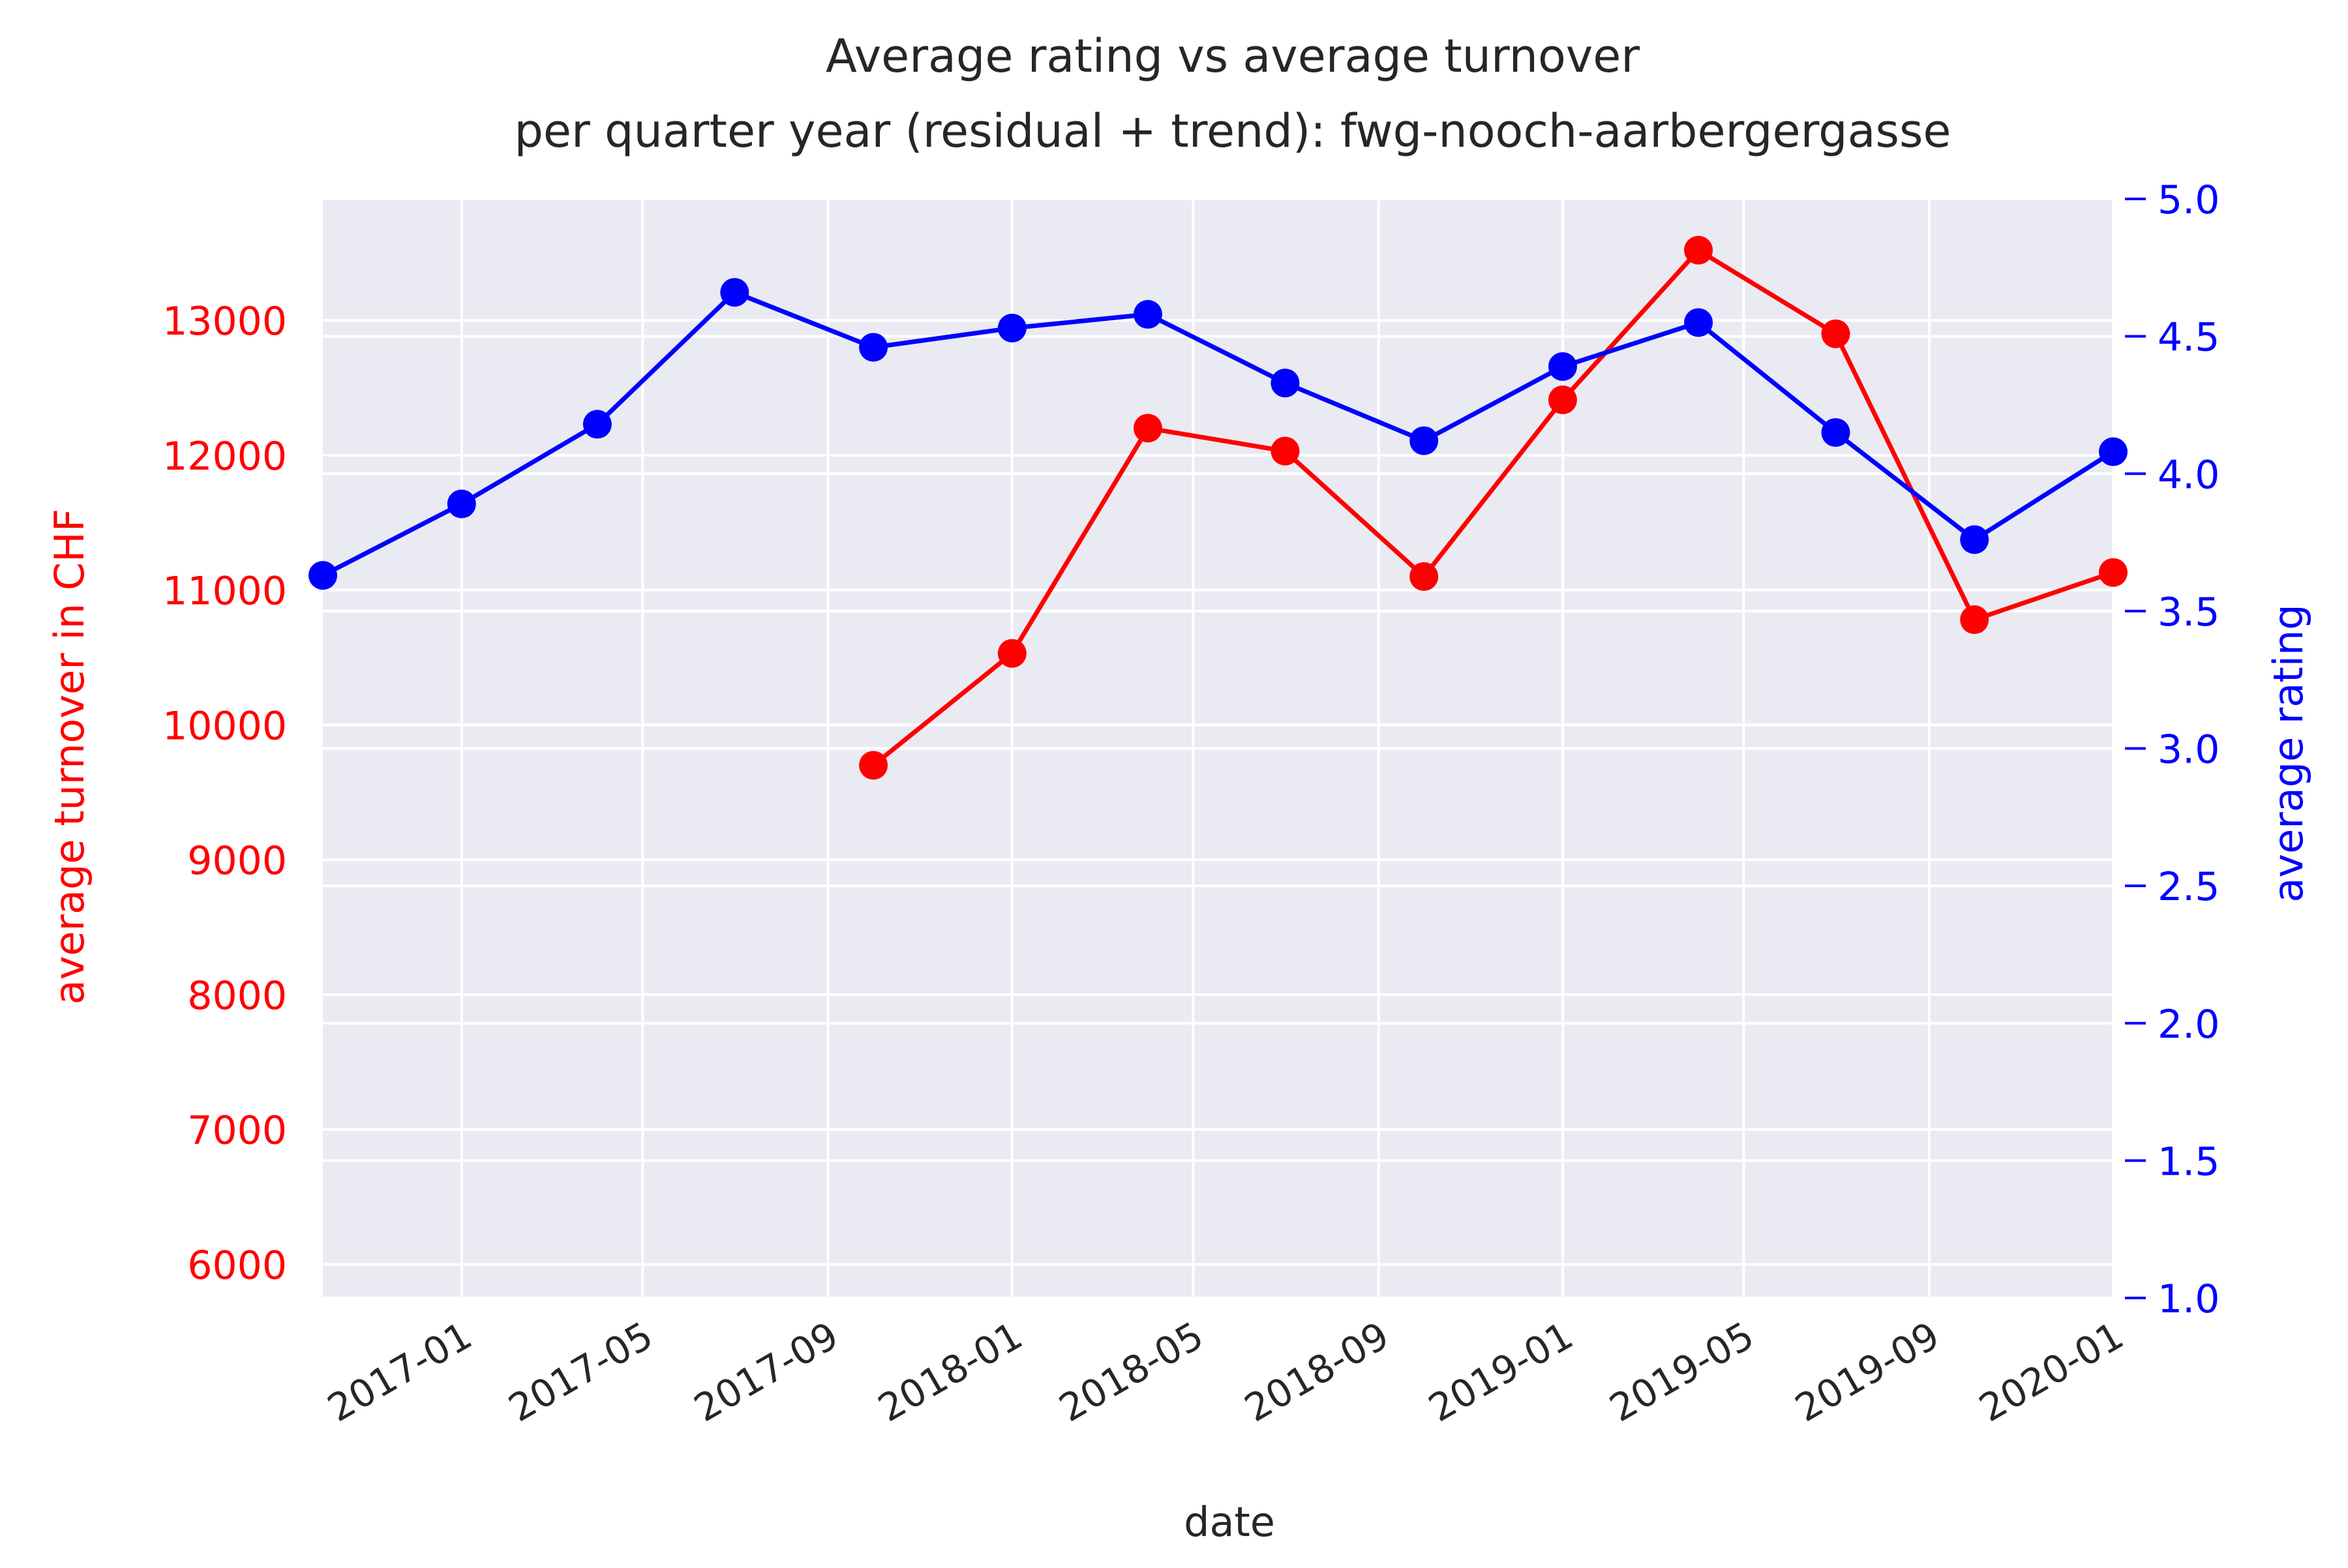 Image resolution: width=2348 pixels, height=1568 pixels. I want to click on x-tick-label: 2019-05, so click(1683, 1371).